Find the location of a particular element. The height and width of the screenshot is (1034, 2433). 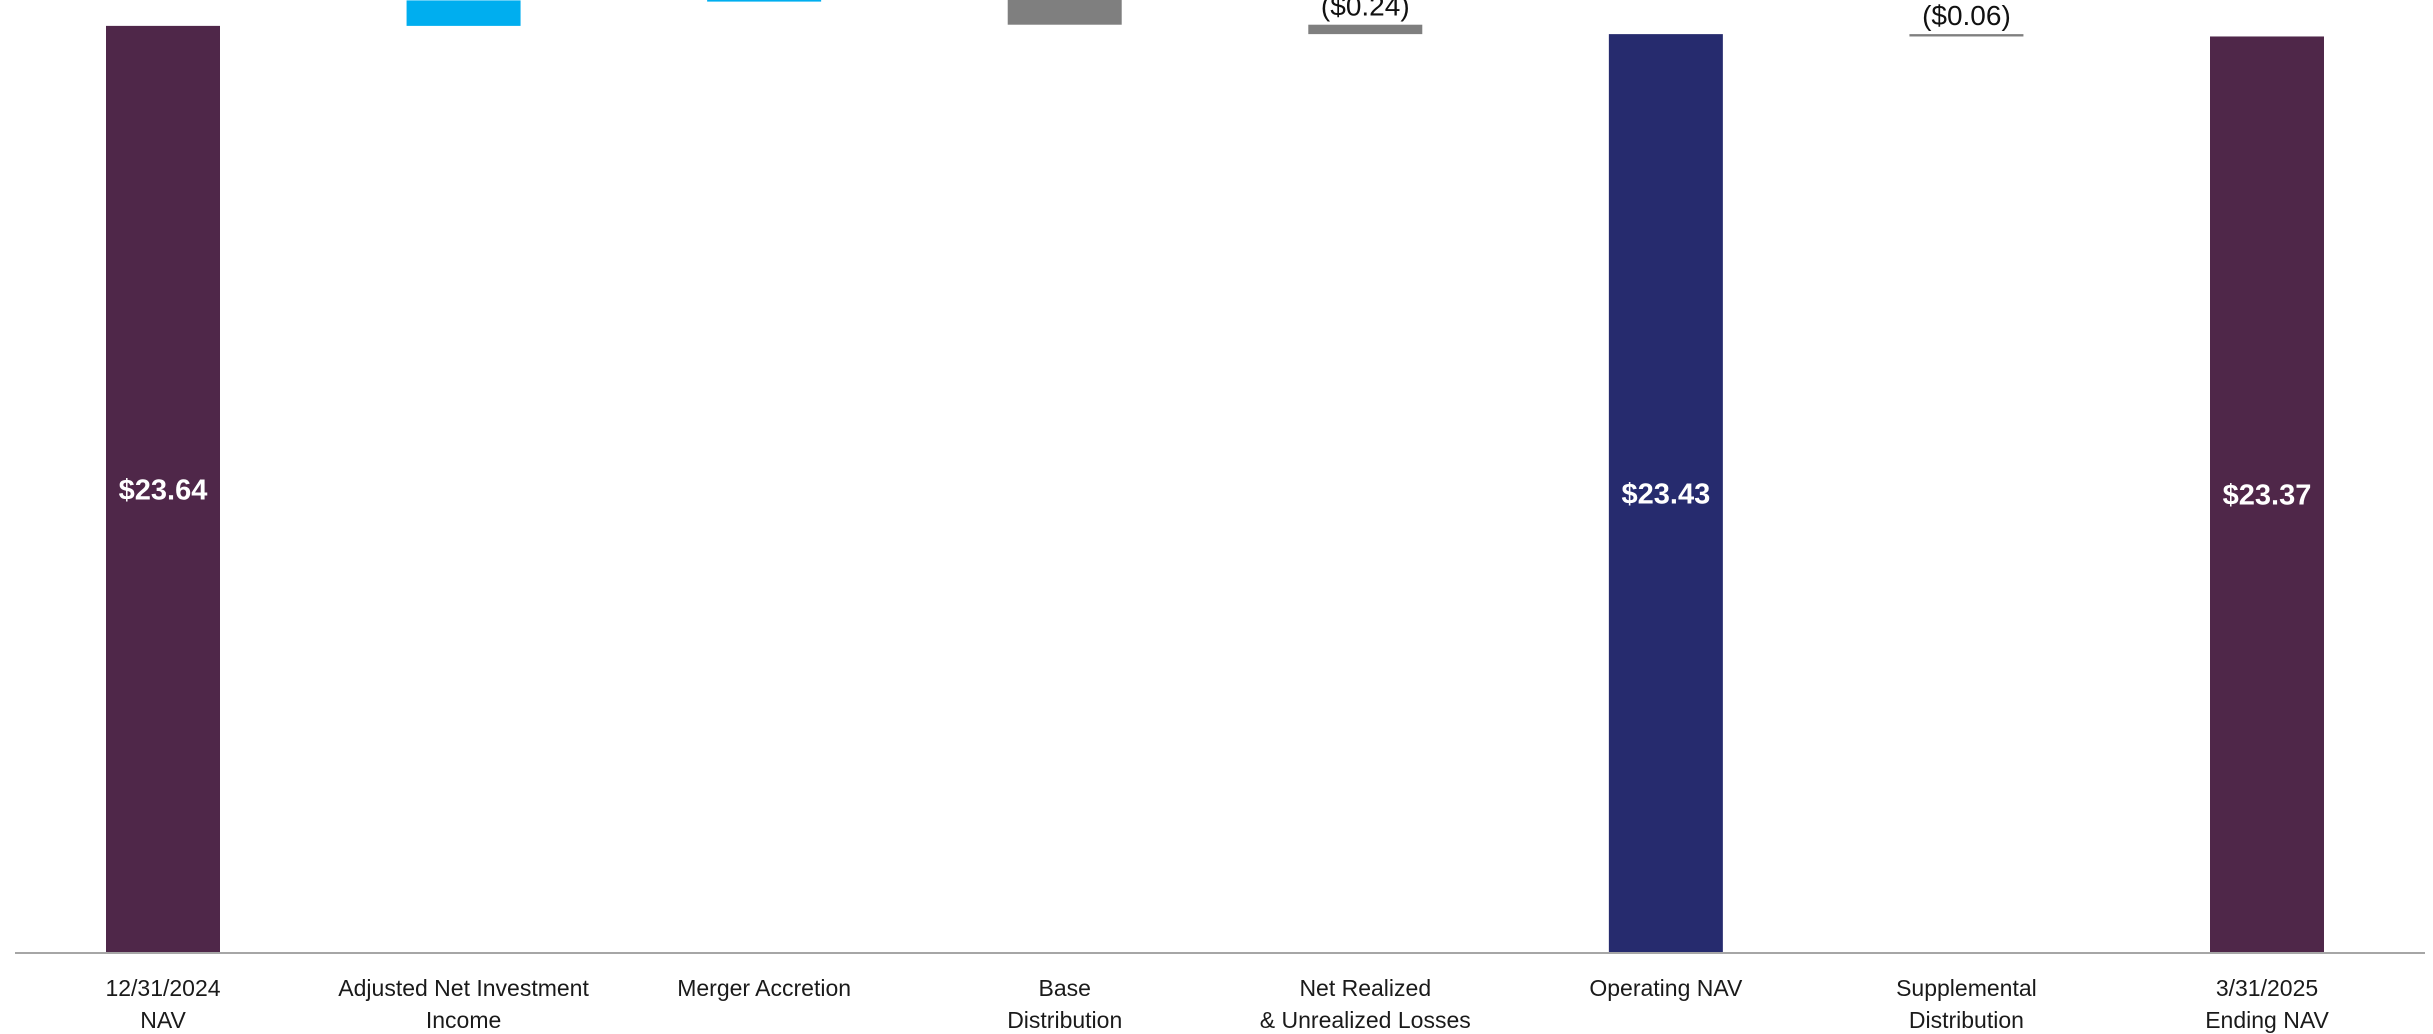

category-label-7: Supplemental Distribution is located at coordinates (1966, 1004).